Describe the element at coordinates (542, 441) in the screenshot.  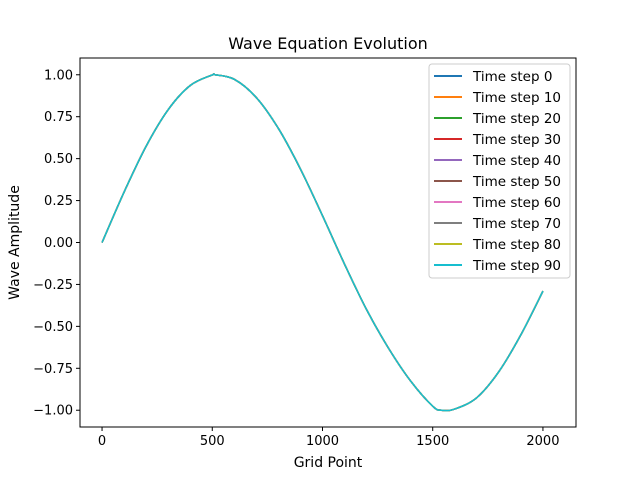
I see `x-tick-label: 2000` at that location.